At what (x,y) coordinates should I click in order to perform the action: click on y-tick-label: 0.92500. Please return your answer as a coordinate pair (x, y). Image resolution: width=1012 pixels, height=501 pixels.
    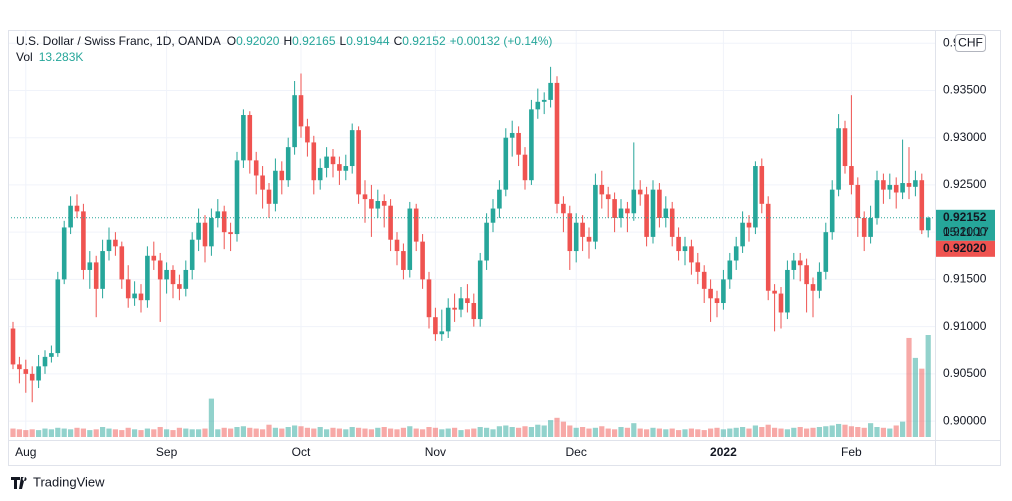
    Looking at the image, I should click on (965, 184).